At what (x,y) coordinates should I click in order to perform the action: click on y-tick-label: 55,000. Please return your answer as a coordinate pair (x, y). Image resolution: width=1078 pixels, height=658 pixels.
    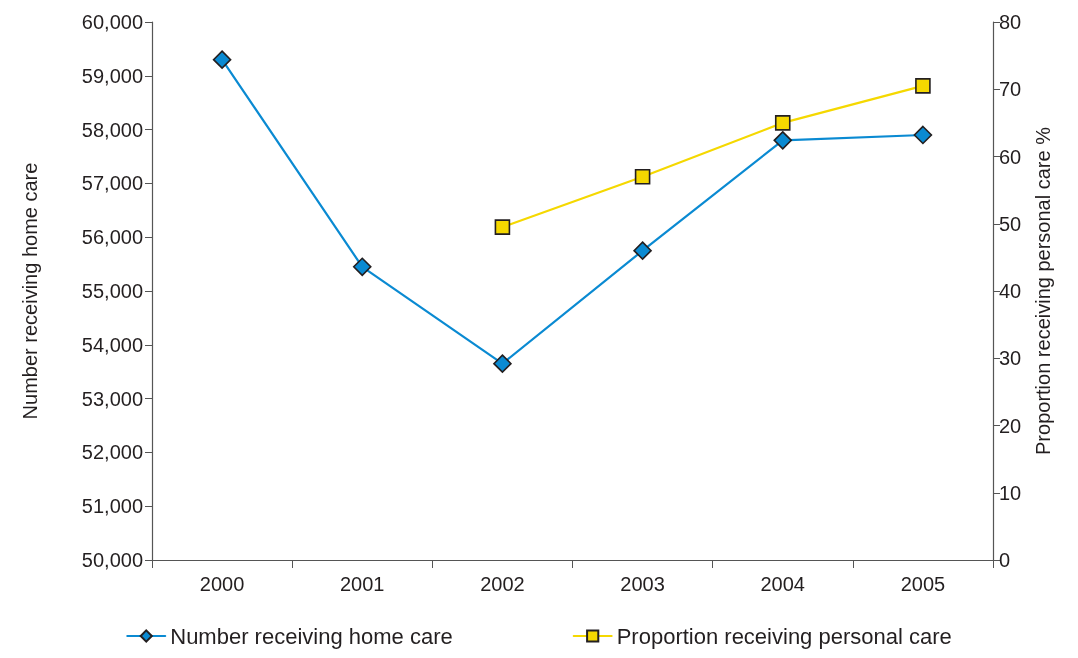
    Looking at the image, I should click on (112, 291).